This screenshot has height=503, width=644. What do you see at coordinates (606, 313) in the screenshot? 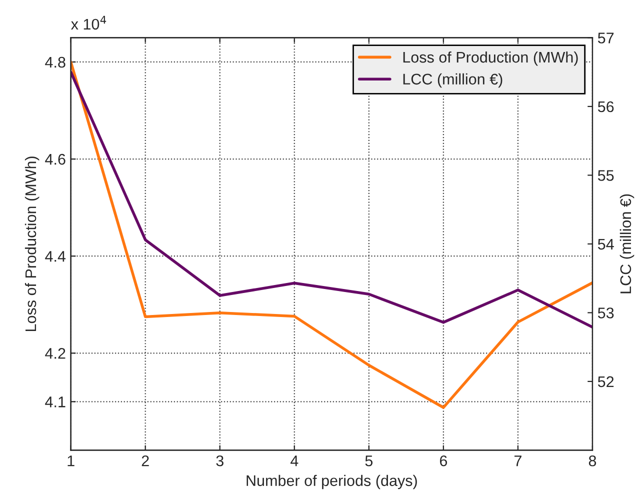
I see `y2-tick-label: 53` at bounding box center [606, 313].